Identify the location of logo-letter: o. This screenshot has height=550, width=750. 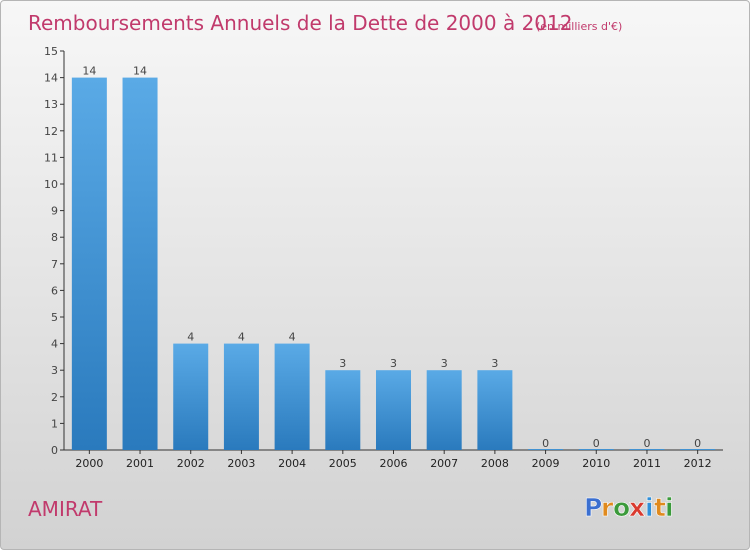
(621, 507).